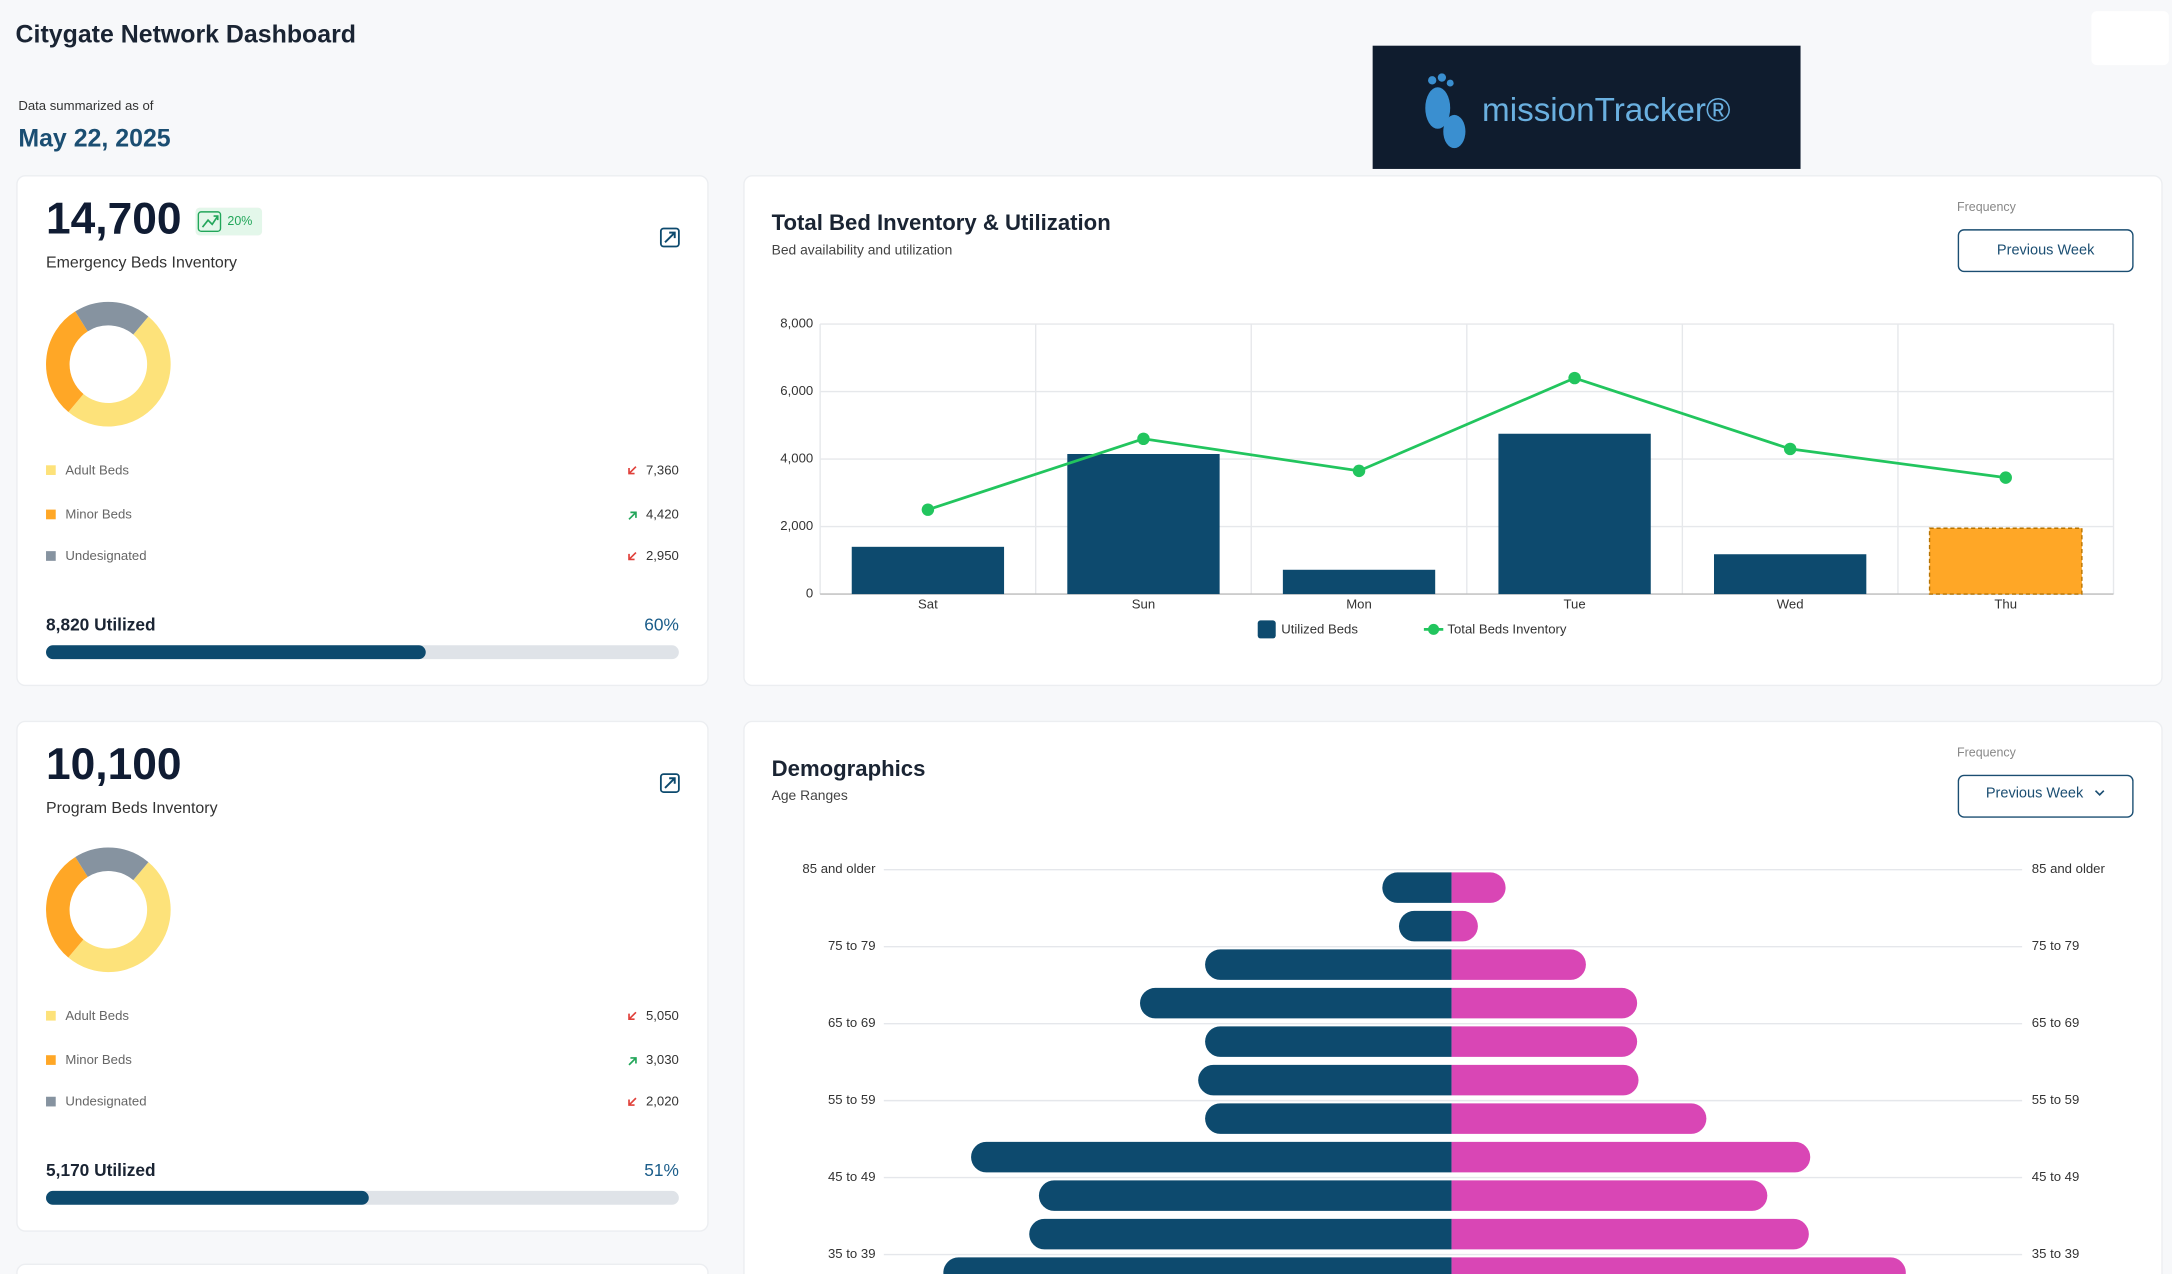  Describe the element at coordinates (1506, 629) in the screenshot. I see `legend-label: Total Beds Inventory` at that location.